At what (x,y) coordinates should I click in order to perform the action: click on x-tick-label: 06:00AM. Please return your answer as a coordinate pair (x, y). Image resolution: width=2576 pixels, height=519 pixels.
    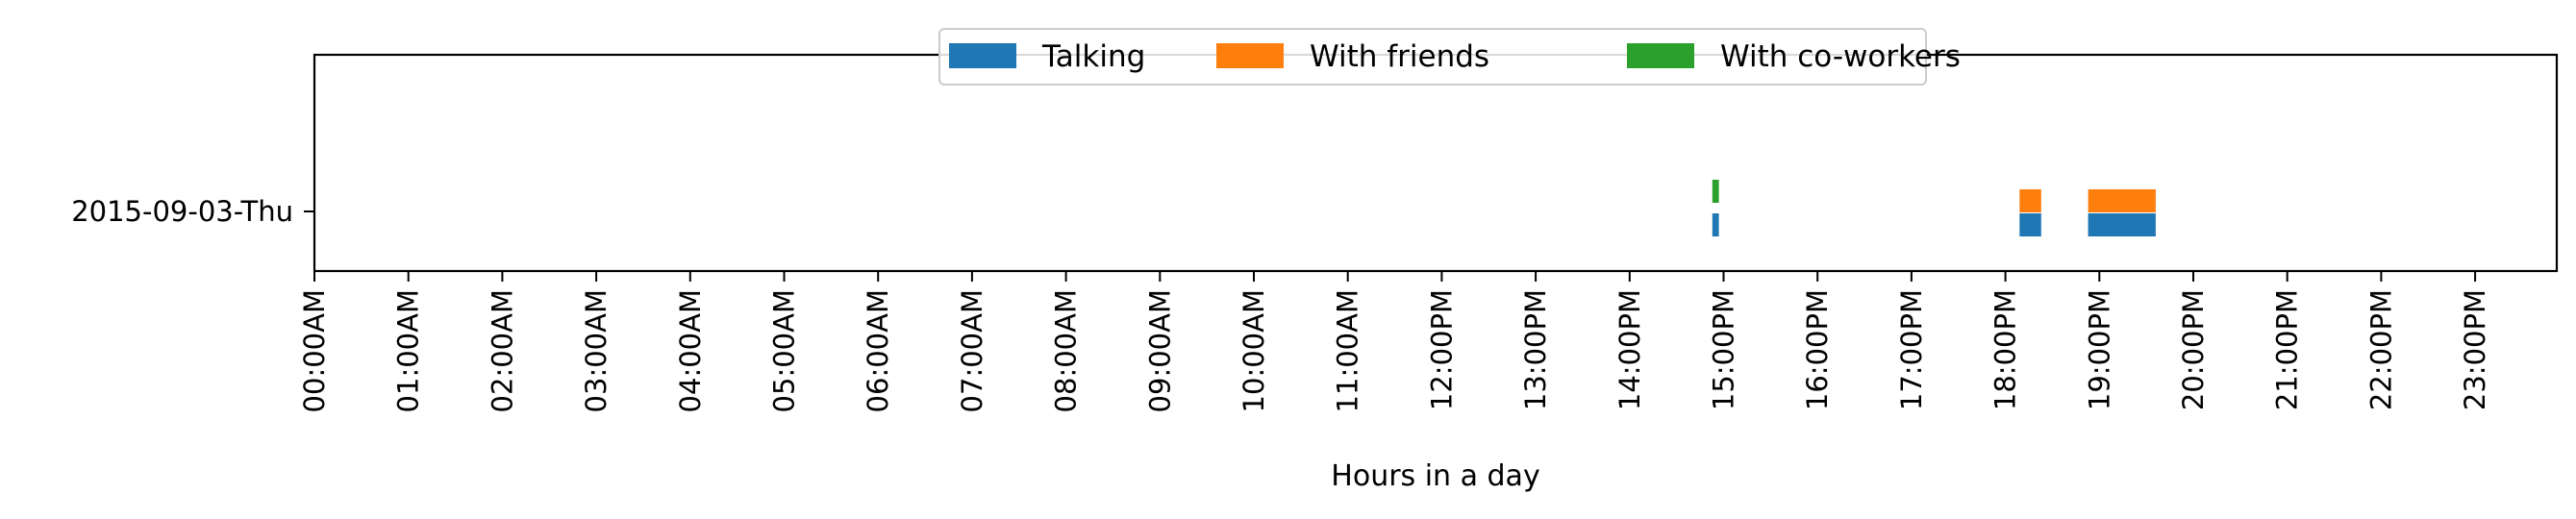
    Looking at the image, I should click on (878, 350).